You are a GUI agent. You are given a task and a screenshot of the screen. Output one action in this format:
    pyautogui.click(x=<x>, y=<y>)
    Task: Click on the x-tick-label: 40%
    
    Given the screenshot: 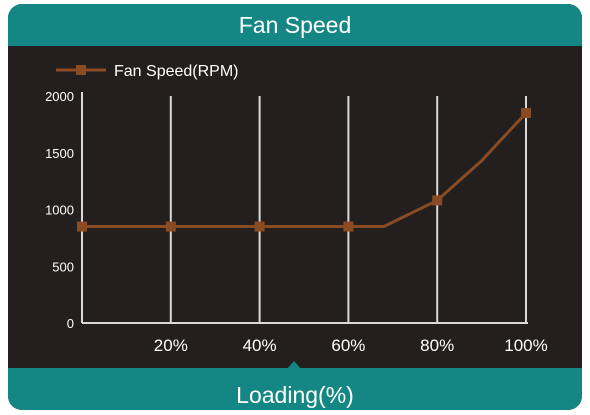 What is the action you would take?
    pyautogui.click(x=260, y=345)
    